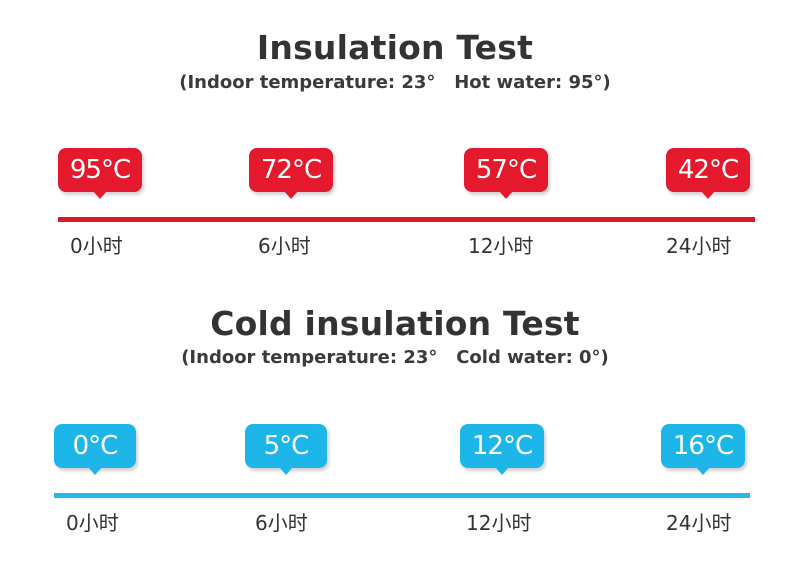 The width and height of the screenshot is (790, 576). I want to click on temperature-bubble-6h: 5°C, so click(286, 449).